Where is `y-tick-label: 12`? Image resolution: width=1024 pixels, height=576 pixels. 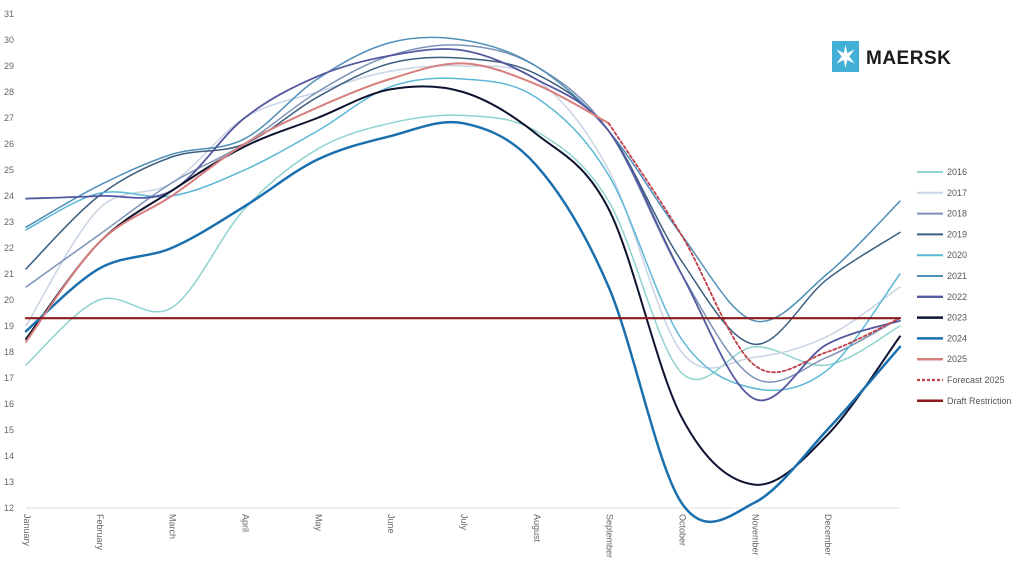
y-tick-label: 12 is located at coordinates (9, 508).